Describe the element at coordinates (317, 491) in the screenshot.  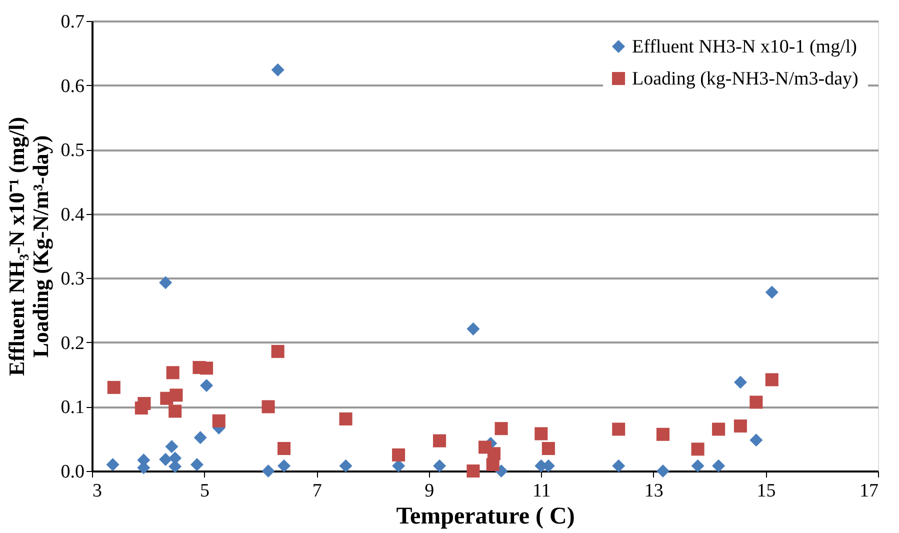
I see `x-tick-label: 7` at that location.